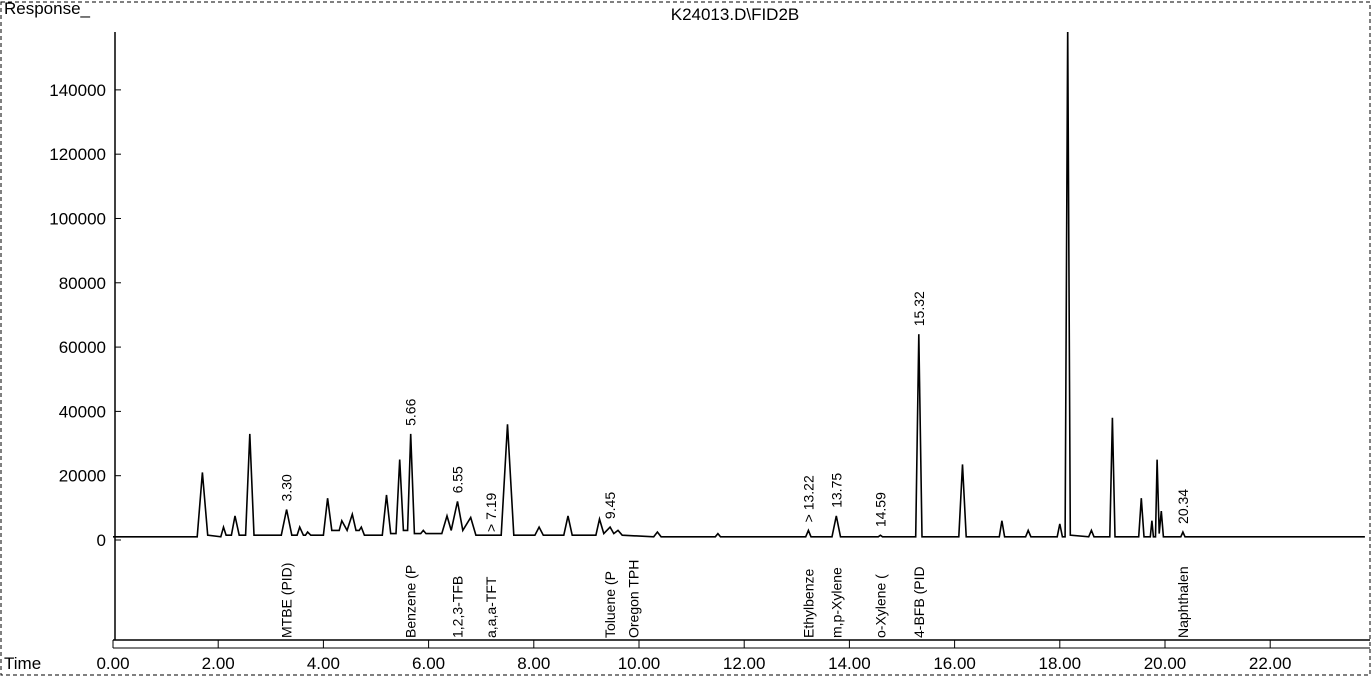 Image resolution: width=1372 pixels, height=682 pixels. Describe the element at coordinates (411, 601) in the screenshot. I see `compound-label: Benzene (P` at that location.